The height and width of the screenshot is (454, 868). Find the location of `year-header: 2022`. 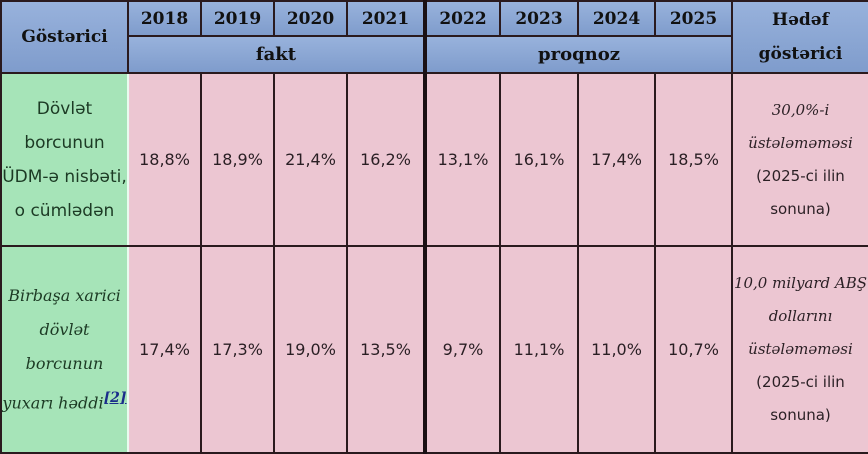

year-header: 2022 is located at coordinates (462, 18).